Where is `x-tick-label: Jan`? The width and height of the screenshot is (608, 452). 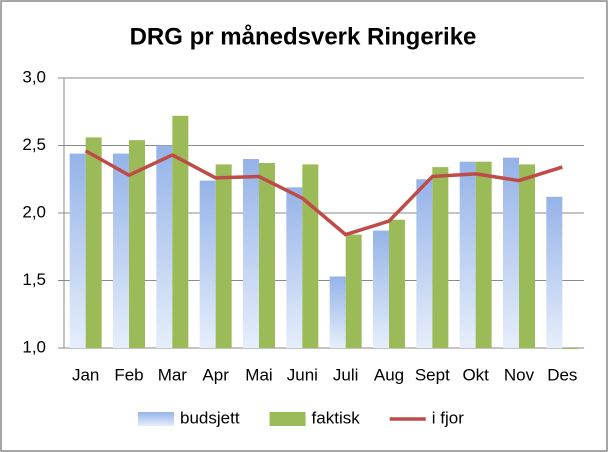 x-tick-label: Jan is located at coordinates (85, 374).